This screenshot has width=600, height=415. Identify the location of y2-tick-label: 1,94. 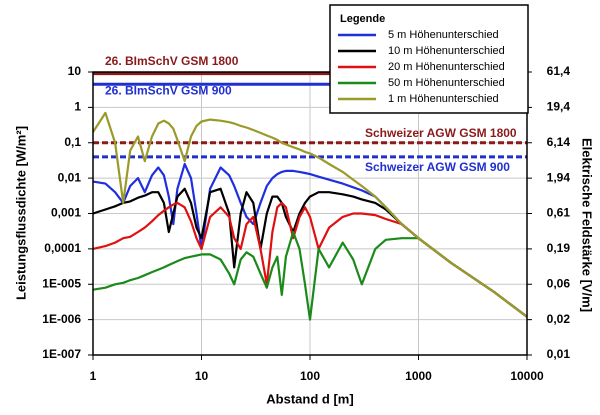
(559, 177).